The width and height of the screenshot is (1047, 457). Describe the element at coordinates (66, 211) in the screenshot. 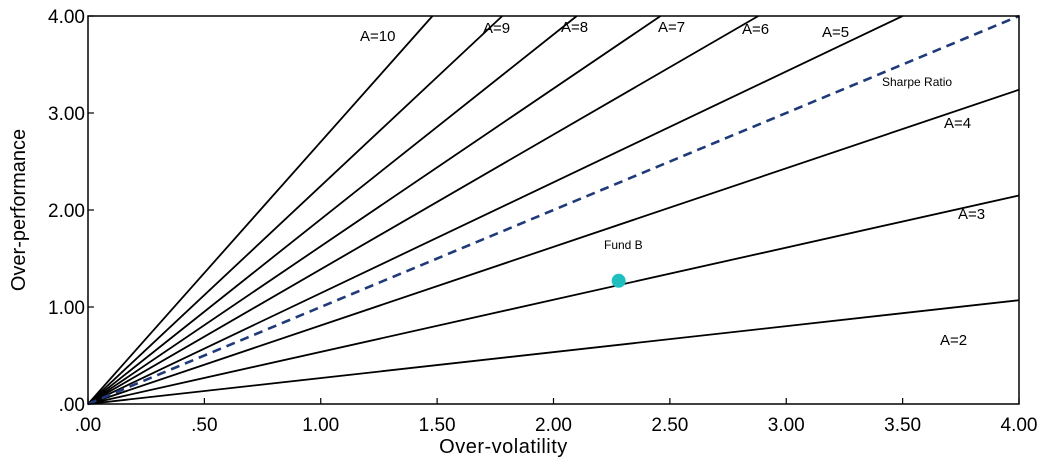

I see `y-tick-label: 2.00` at that location.